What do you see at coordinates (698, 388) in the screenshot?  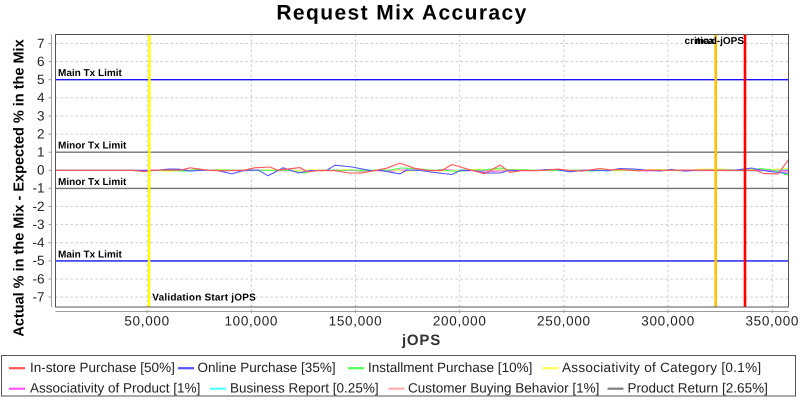 I see `svg-text: Product Return [2.65%]` at bounding box center [698, 388].